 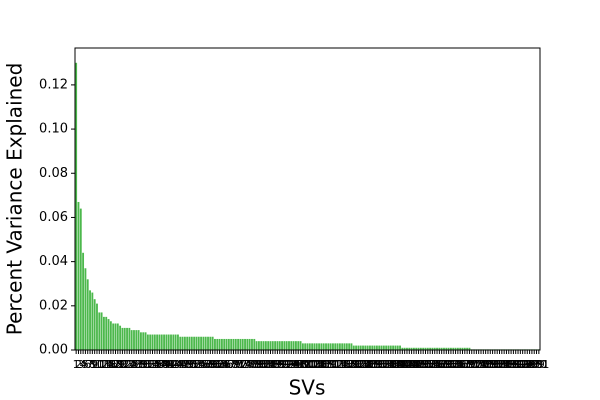 I want to click on x-tick-label: 151, so click(x=423, y=364).